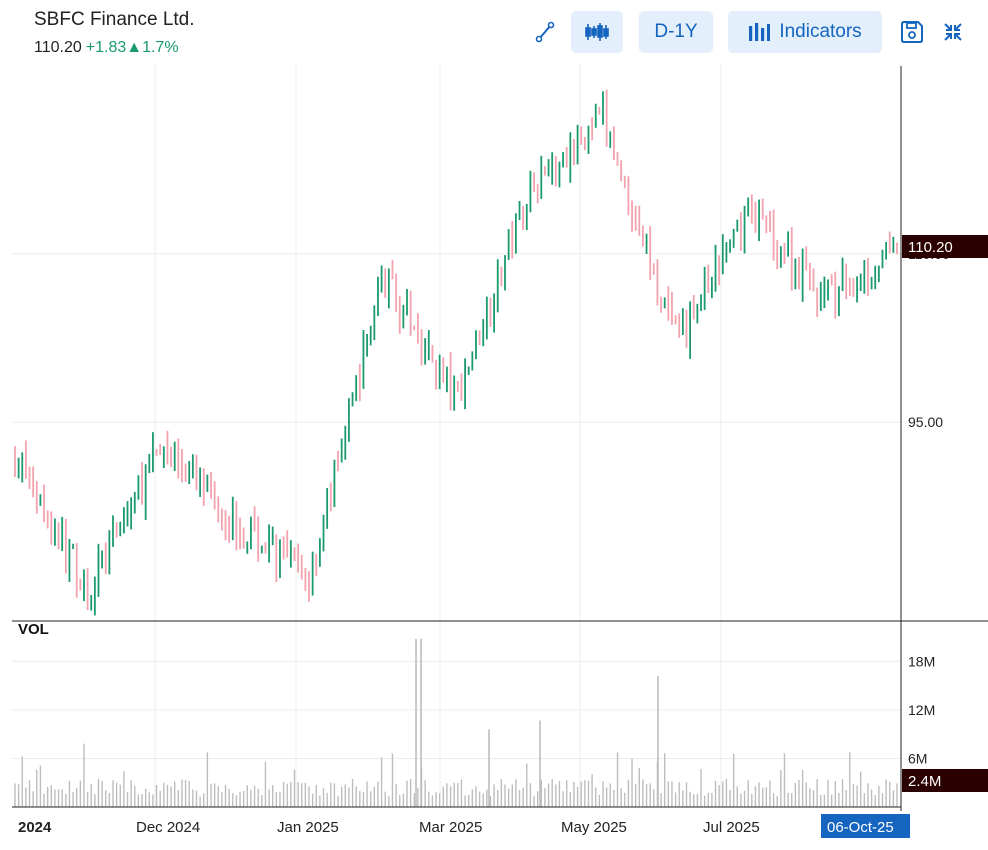 This screenshot has height=850, width=988. I want to click on volume-axis: 18M 12M 6M, so click(921, 709).